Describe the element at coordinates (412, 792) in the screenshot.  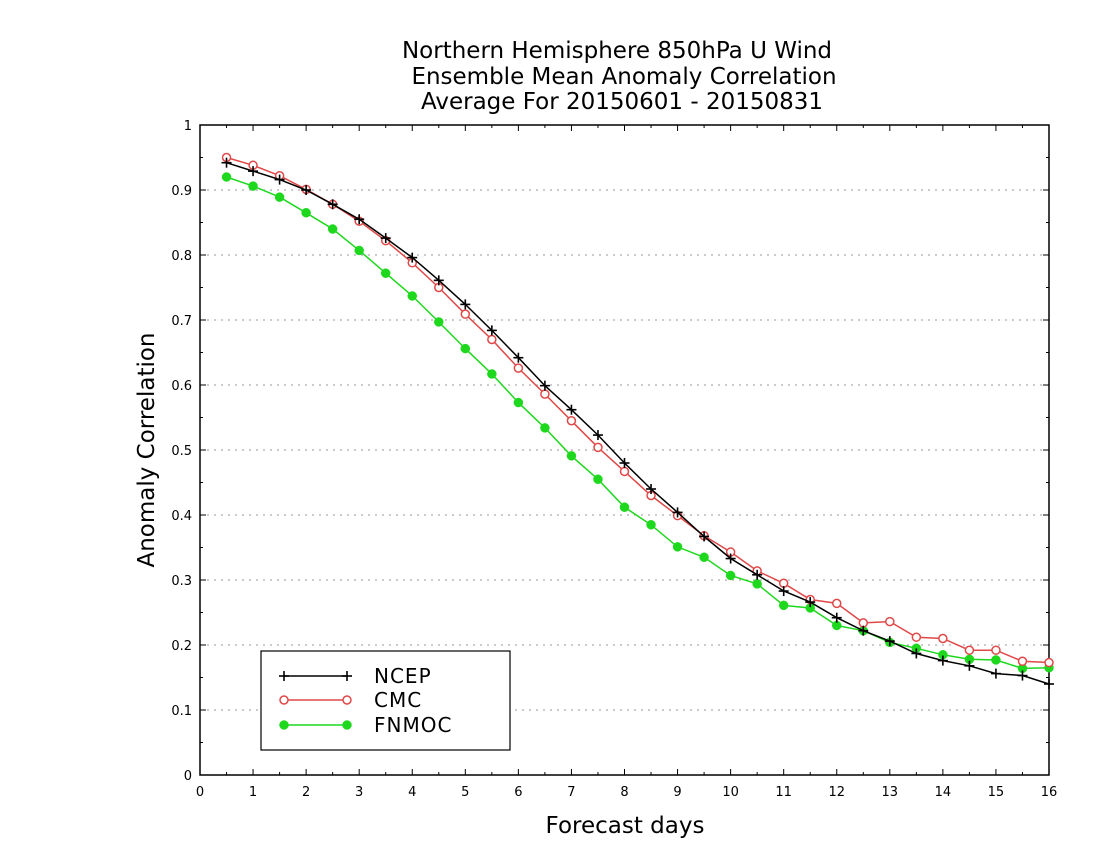
I see `x-tick-label: 4` at that location.